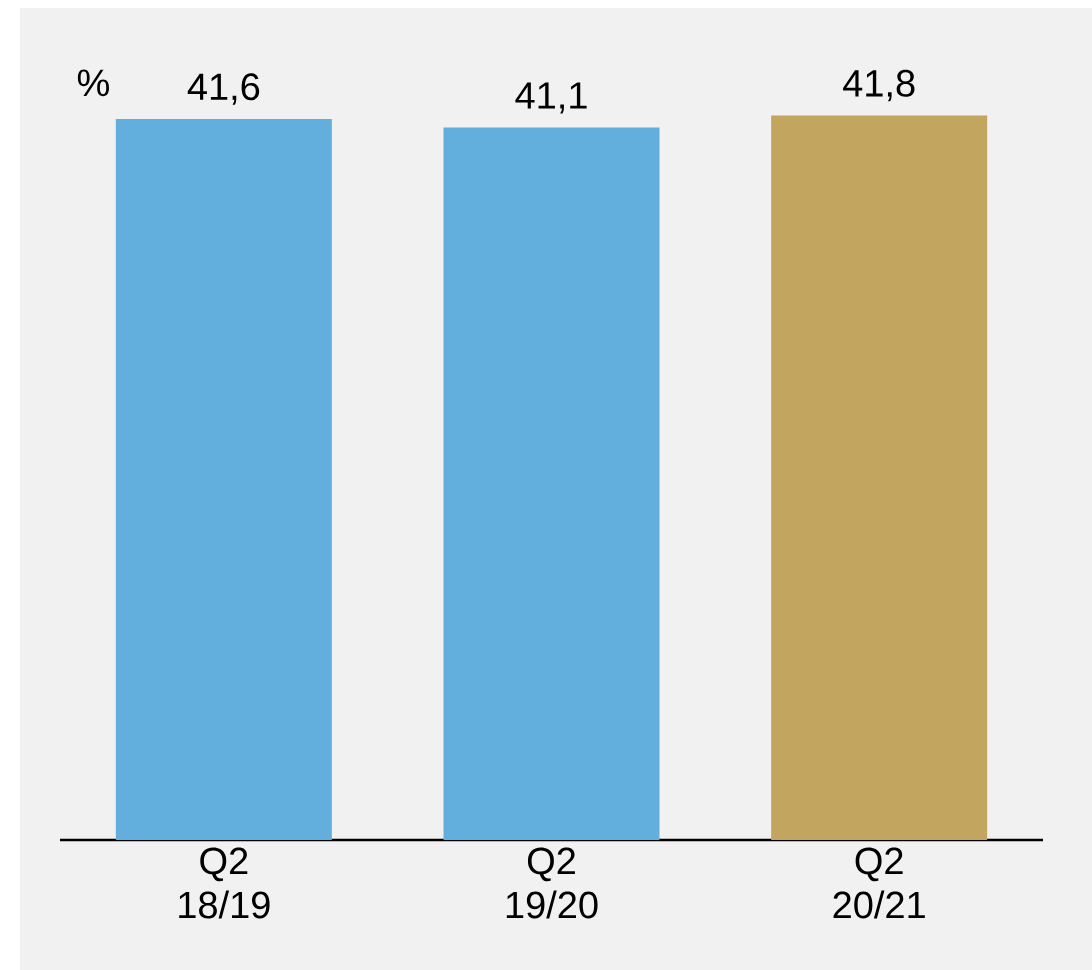 The width and height of the screenshot is (1092, 970). What do you see at coordinates (879, 883) in the screenshot?
I see `x-tick-label: Q2 20/21` at bounding box center [879, 883].